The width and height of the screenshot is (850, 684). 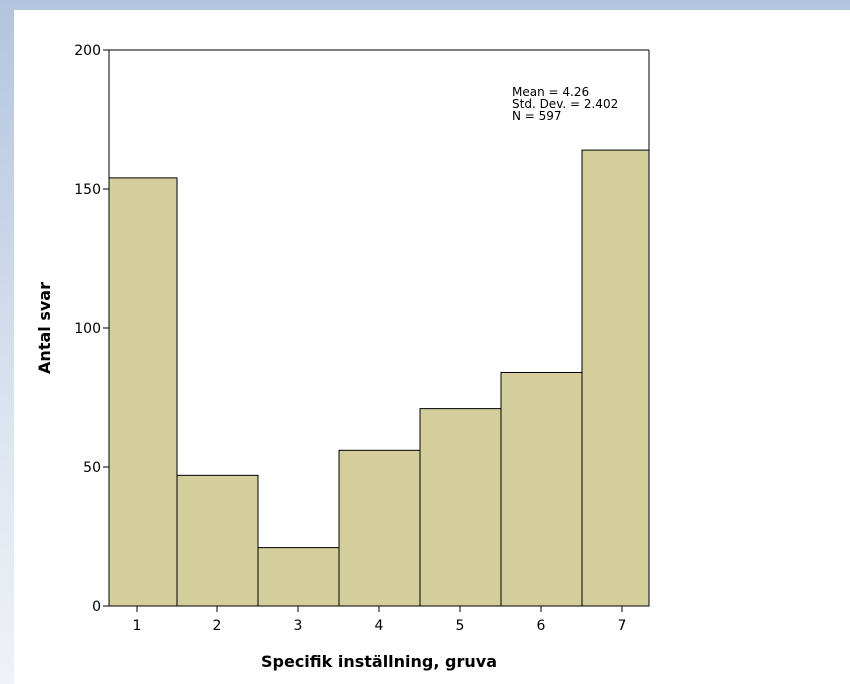 What do you see at coordinates (87, 329) in the screenshot?
I see `y-tick-label-100: 100` at bounding box center [87, 329].